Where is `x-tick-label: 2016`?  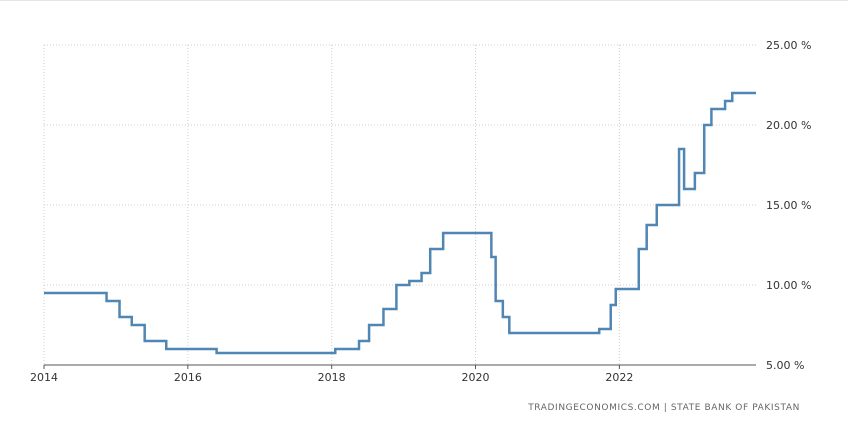
x-tick-label: 2016 is located at coordinates (188, 377).